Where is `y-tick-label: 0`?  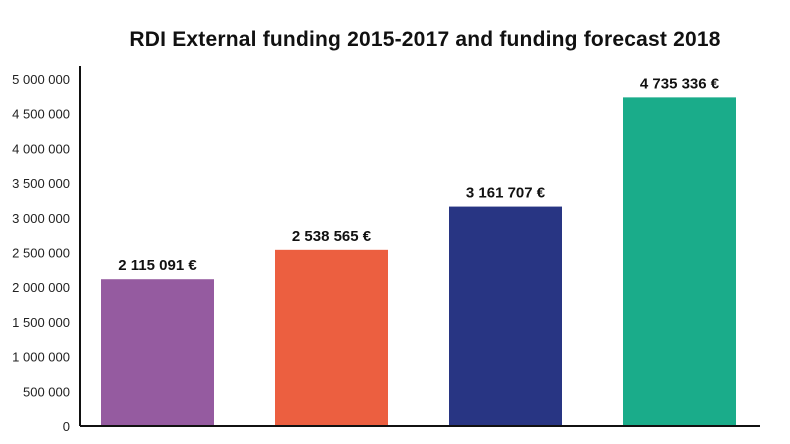 y-tick-label: 0 is located at coordinates (66, 426).